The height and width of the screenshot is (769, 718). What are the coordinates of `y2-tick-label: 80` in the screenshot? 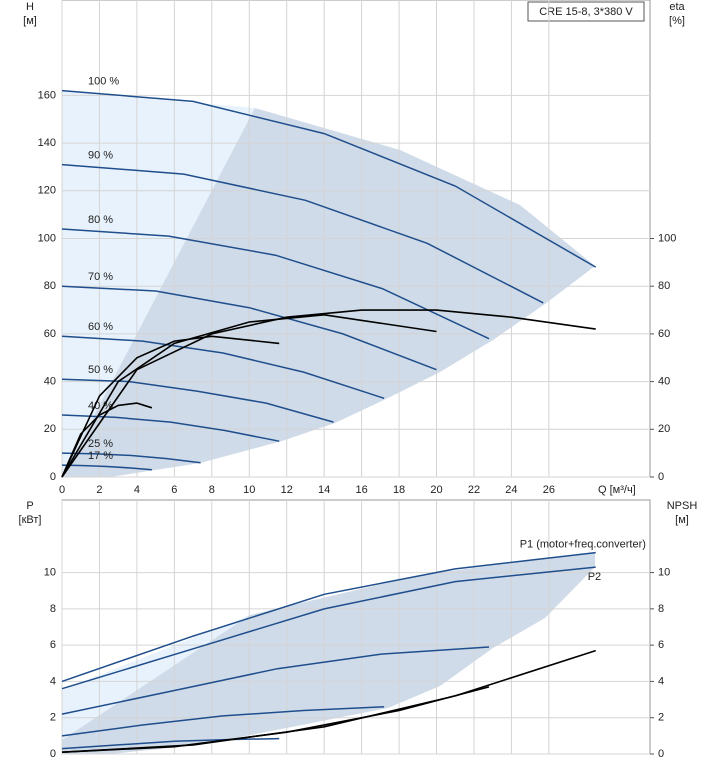 It's located at (664, 286).